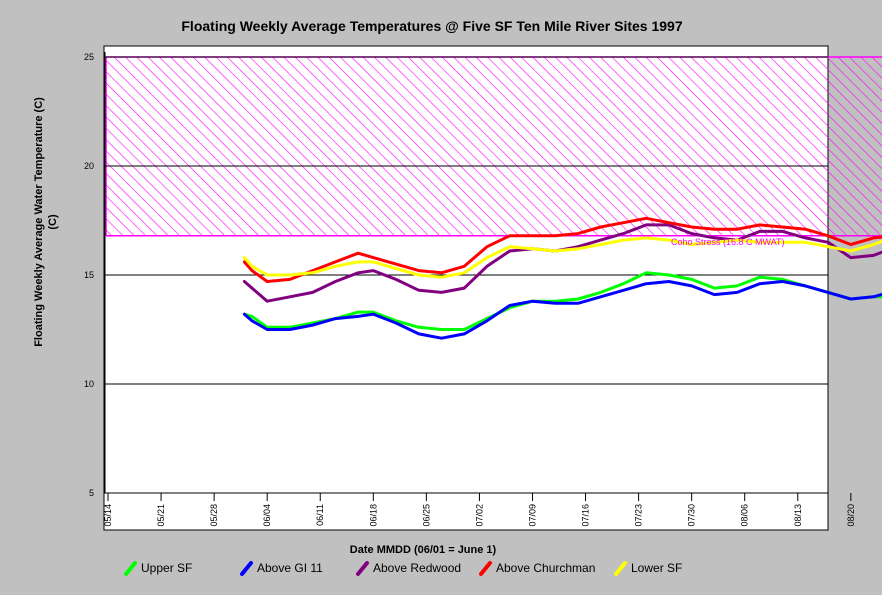 This screenshot has height=595, width=882. What do you see at coordinates (166, 568) in the screenshot?
I see `legend-label: Upper SF` at bounding box center [166, 568].